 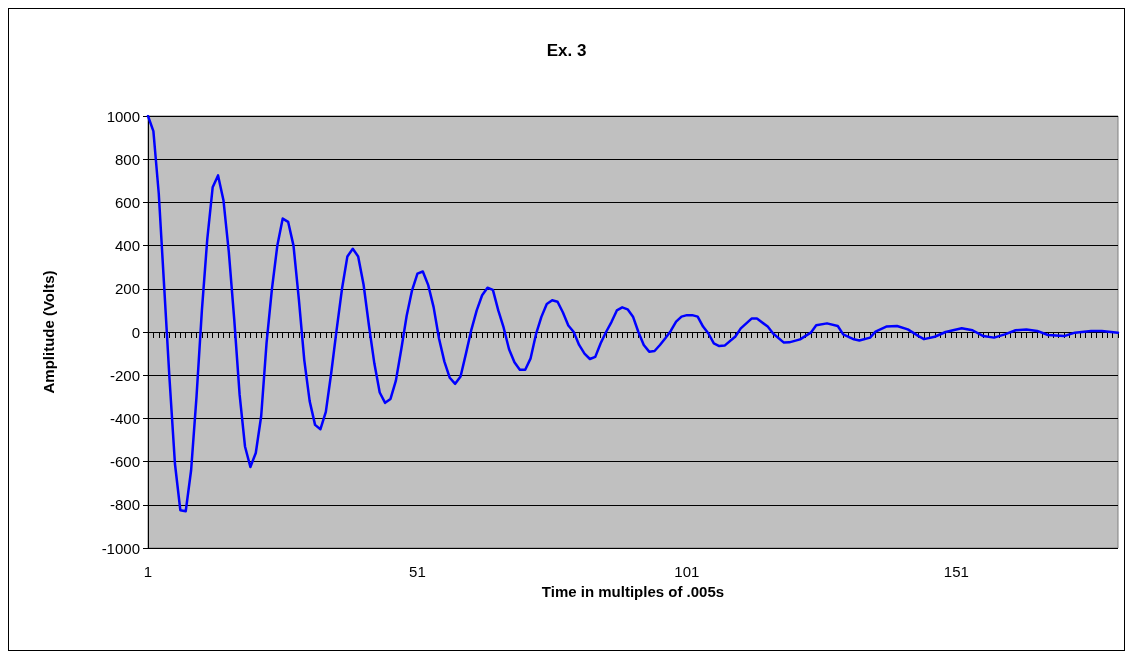 What do you see at coordinates (124, 462) in the screenshot?
I see `y-tick-label: -600` at bounding box center [124, 462].